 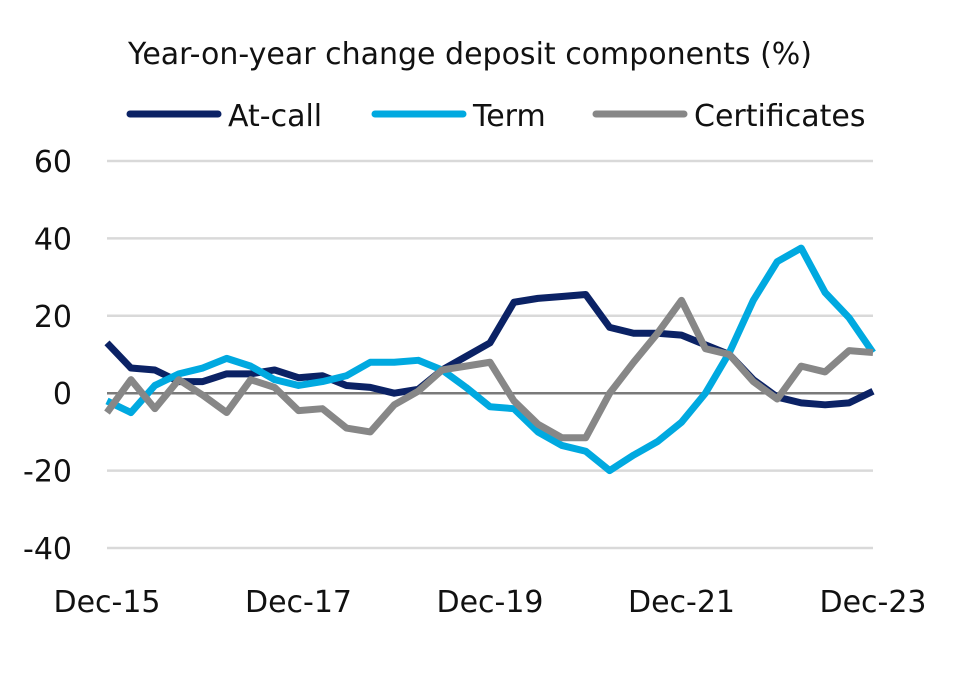 I want to click on y-tick-label: -20, so click(x=47, y=472).